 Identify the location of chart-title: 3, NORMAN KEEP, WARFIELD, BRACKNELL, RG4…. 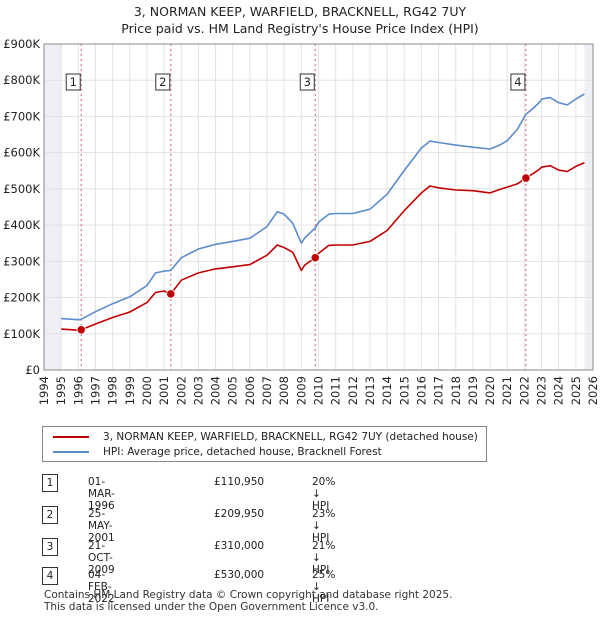
(300, 11).